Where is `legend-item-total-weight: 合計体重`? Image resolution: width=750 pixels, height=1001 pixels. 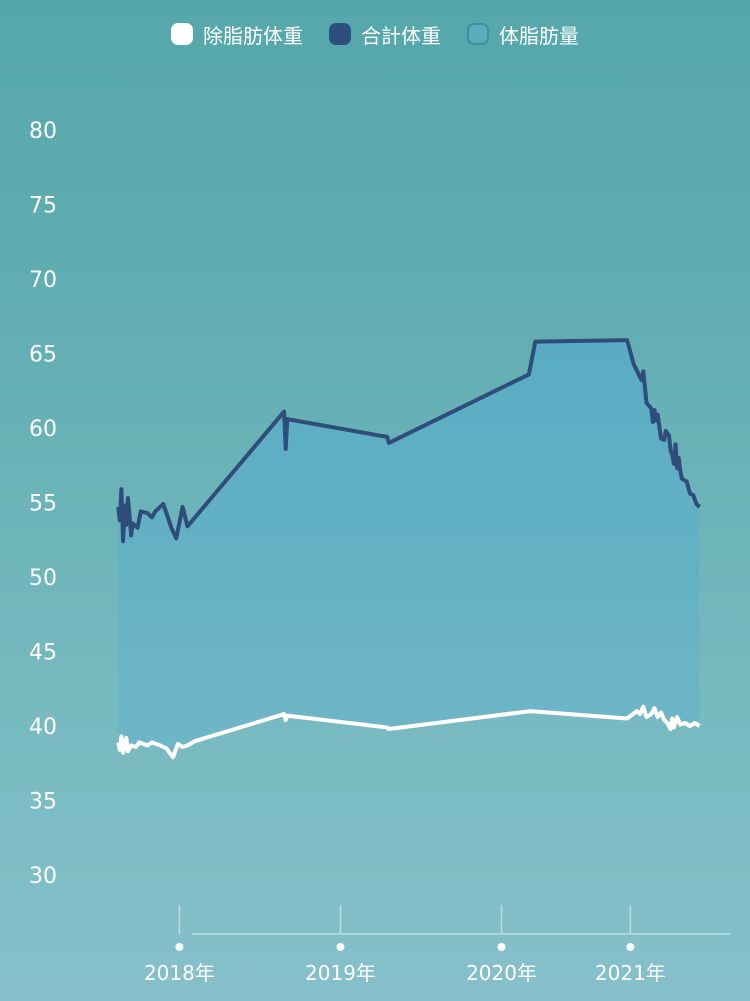
legend-item-total-weight: 合計体重 is located at coordinates (385, 34).